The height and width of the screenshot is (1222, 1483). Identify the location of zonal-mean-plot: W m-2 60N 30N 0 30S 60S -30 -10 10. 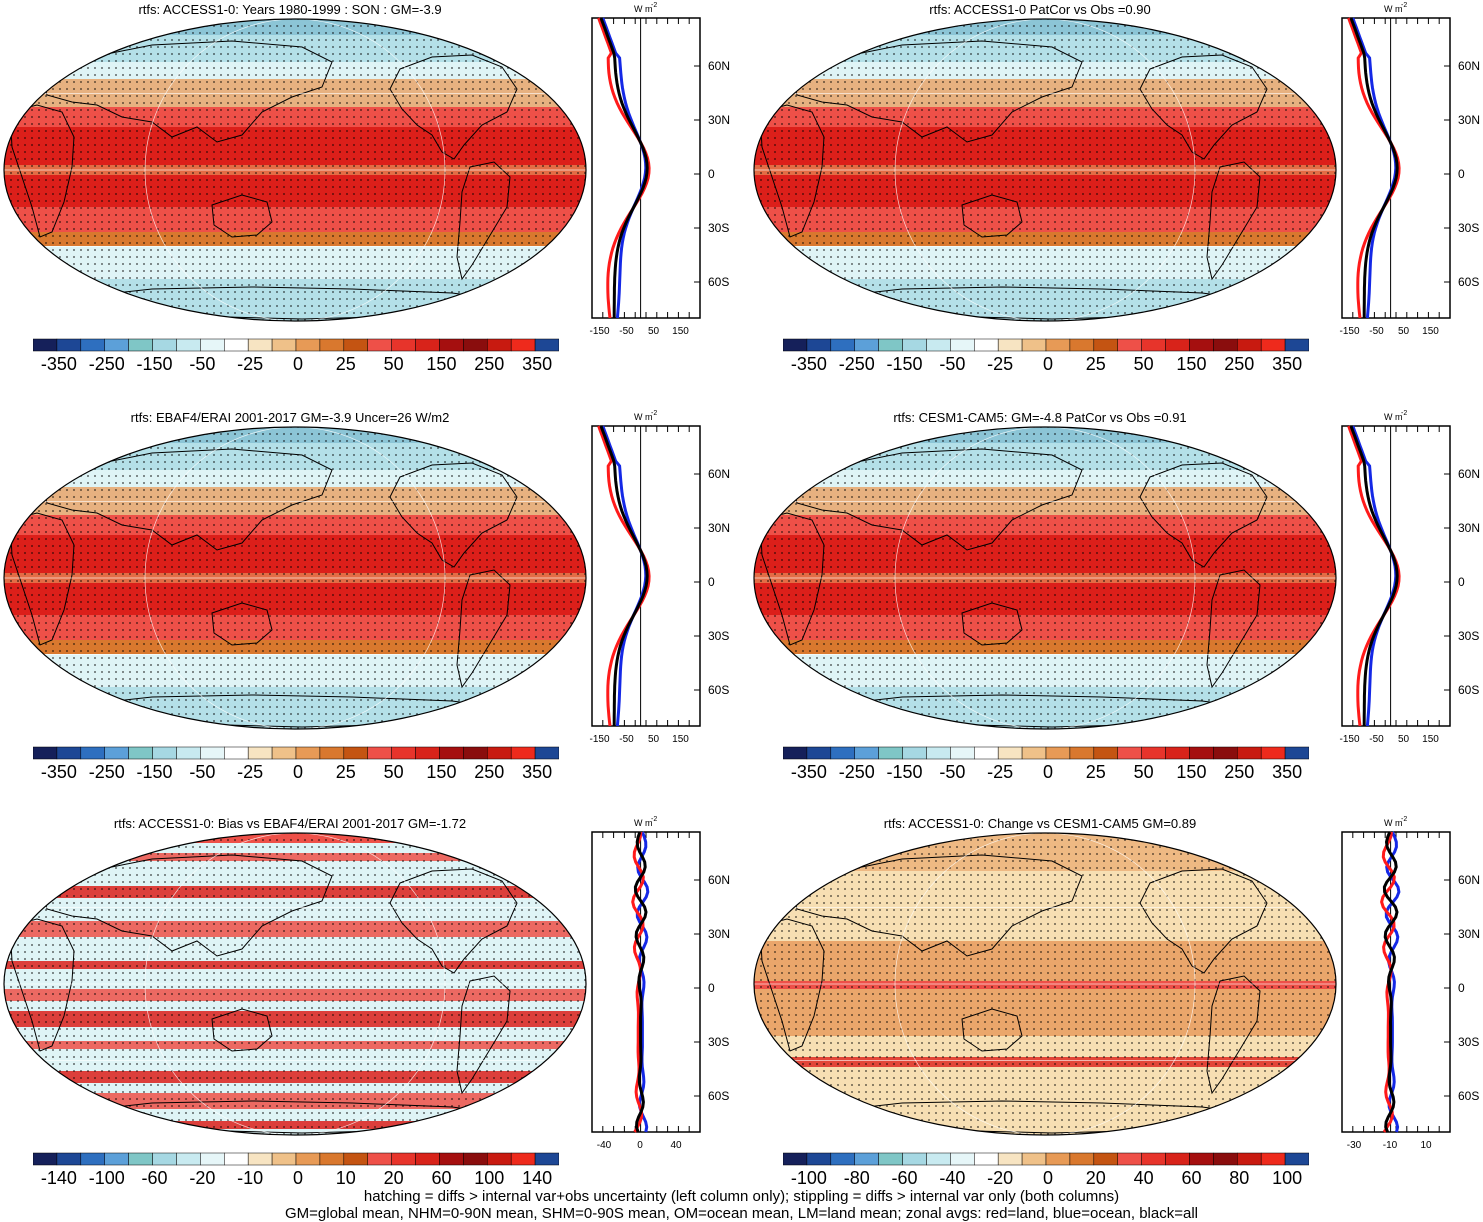
(1410, 983).